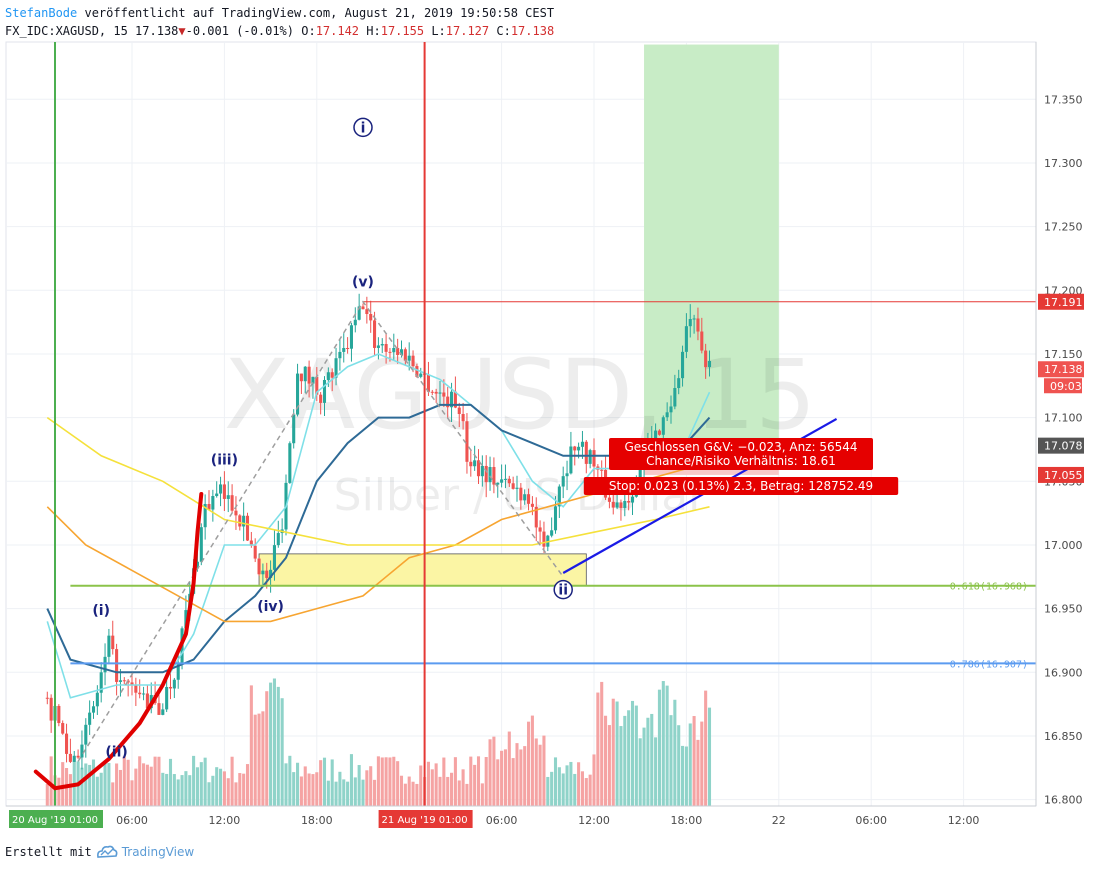 The height and width of the screenshot is (870, 1105). What do you see at coordinates (158, 852) in the screenshot?
I see `tradingview-brand: TradingView` at bounding box center [158, 852].